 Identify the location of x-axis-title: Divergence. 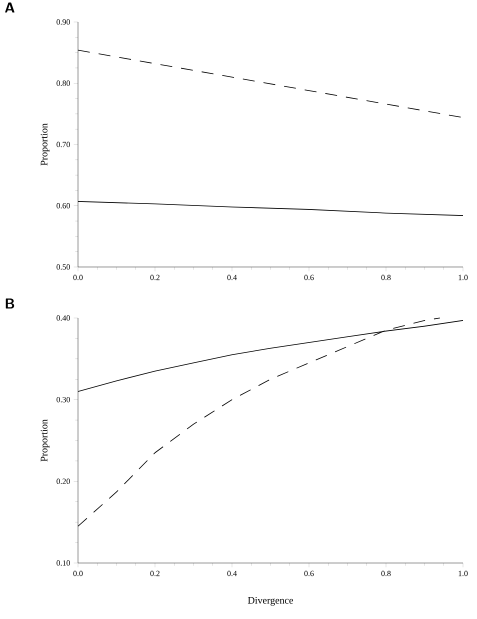
(271, 601).